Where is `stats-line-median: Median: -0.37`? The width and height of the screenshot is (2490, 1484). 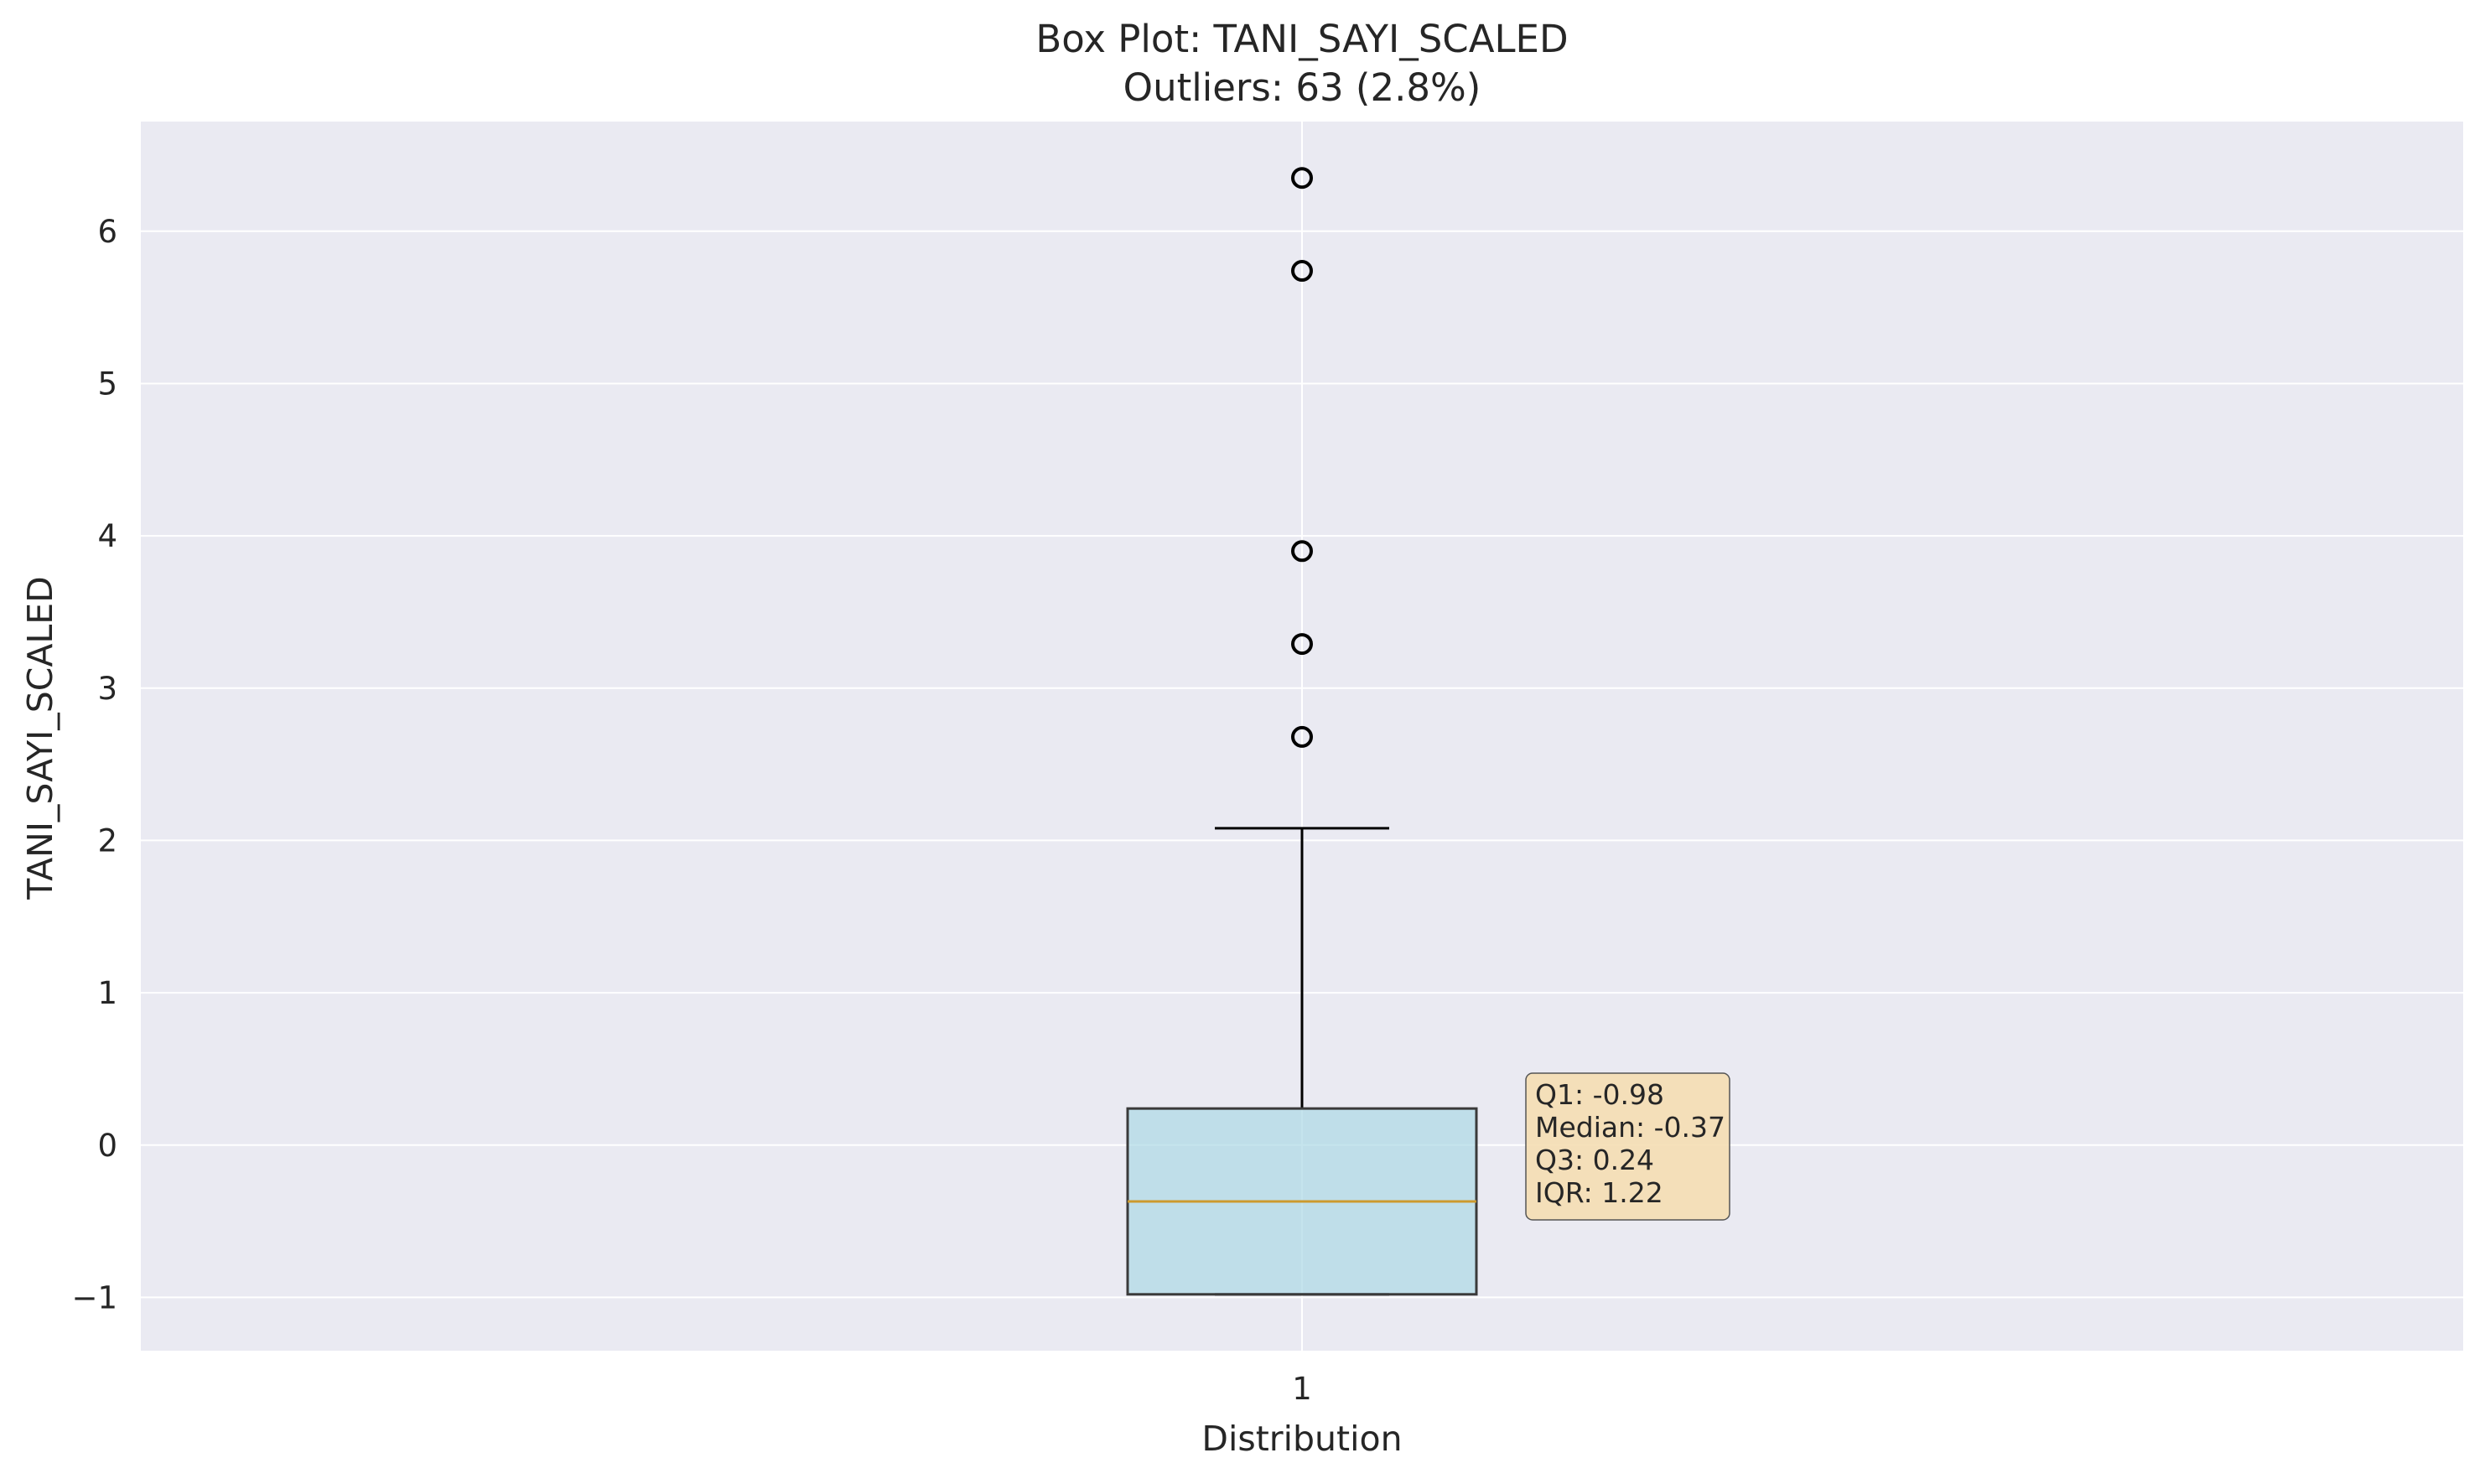 stats-line-median: Median: -0.37 is located at coordinates (1630, 1127).